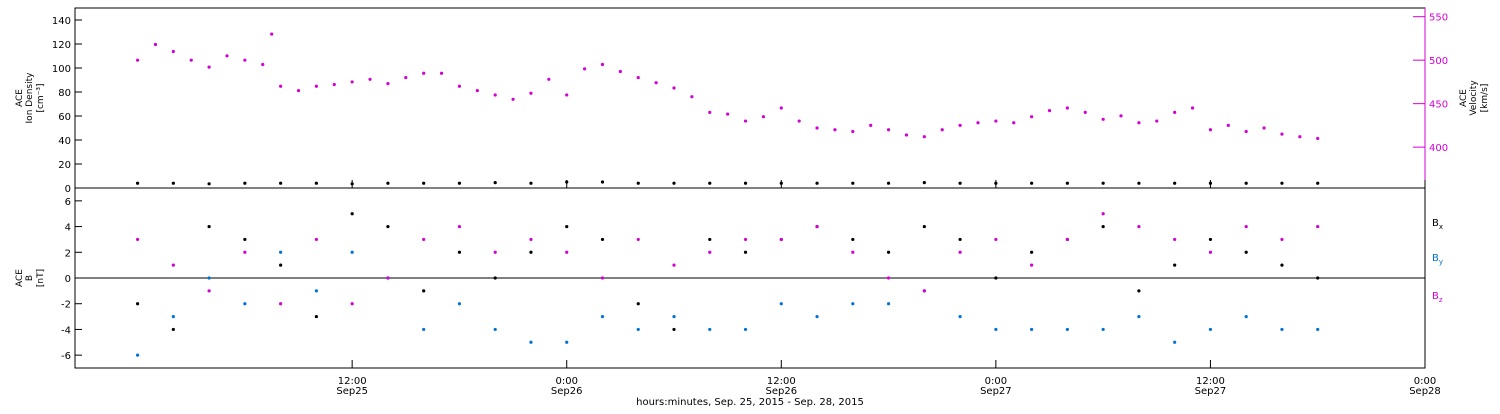 This screenshot has width=1500, height=414. I want to click on legend-bz-base: B, so click(1435, 296).